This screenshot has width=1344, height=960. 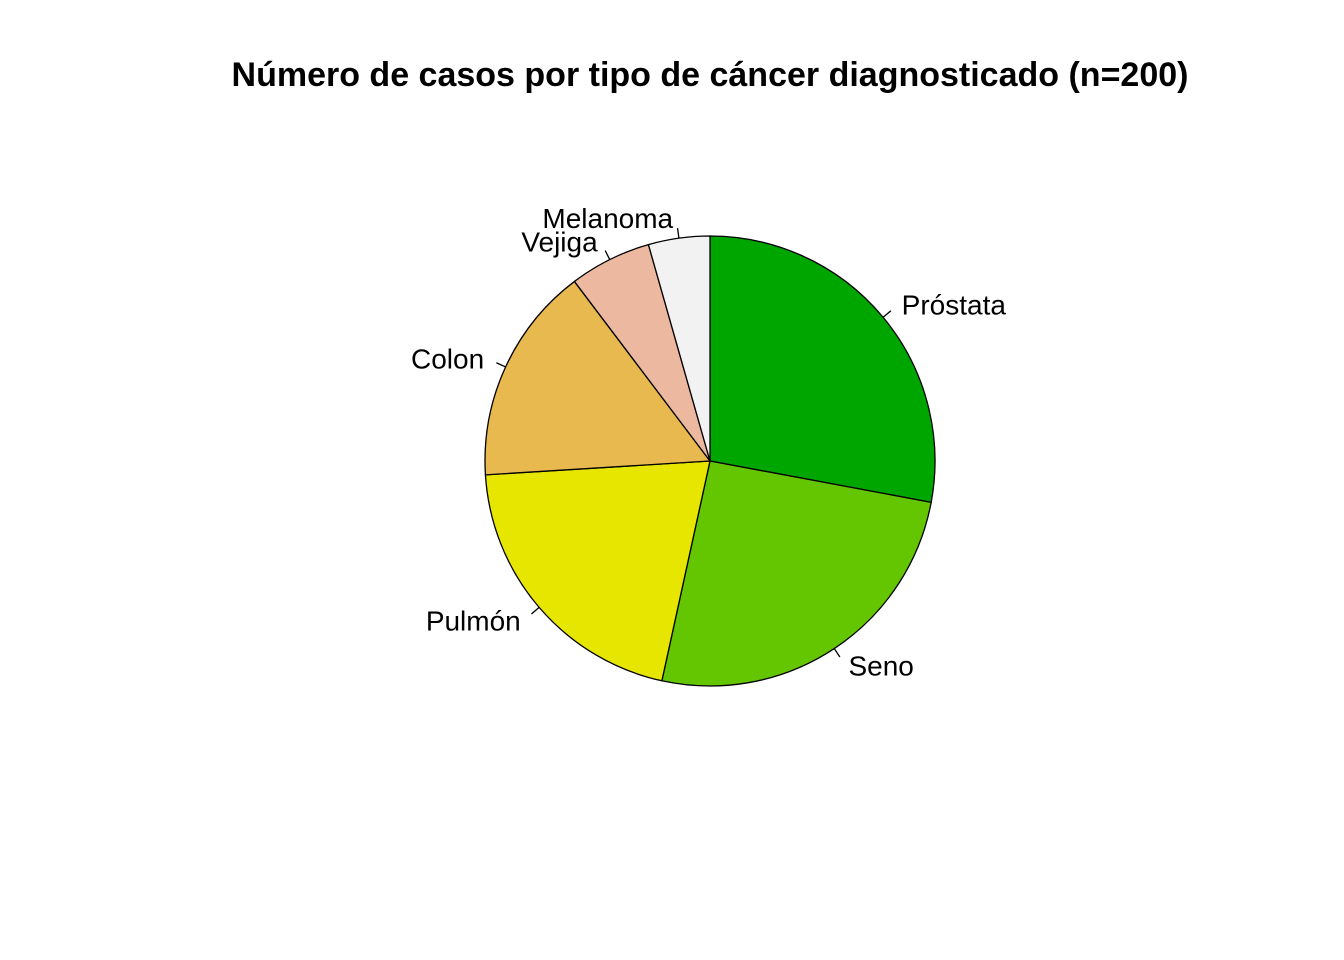 What do you see at coordinates (597, 571) in the screenshot?
I see `pie-slice-pulmon` at bounding box center [597, 571].